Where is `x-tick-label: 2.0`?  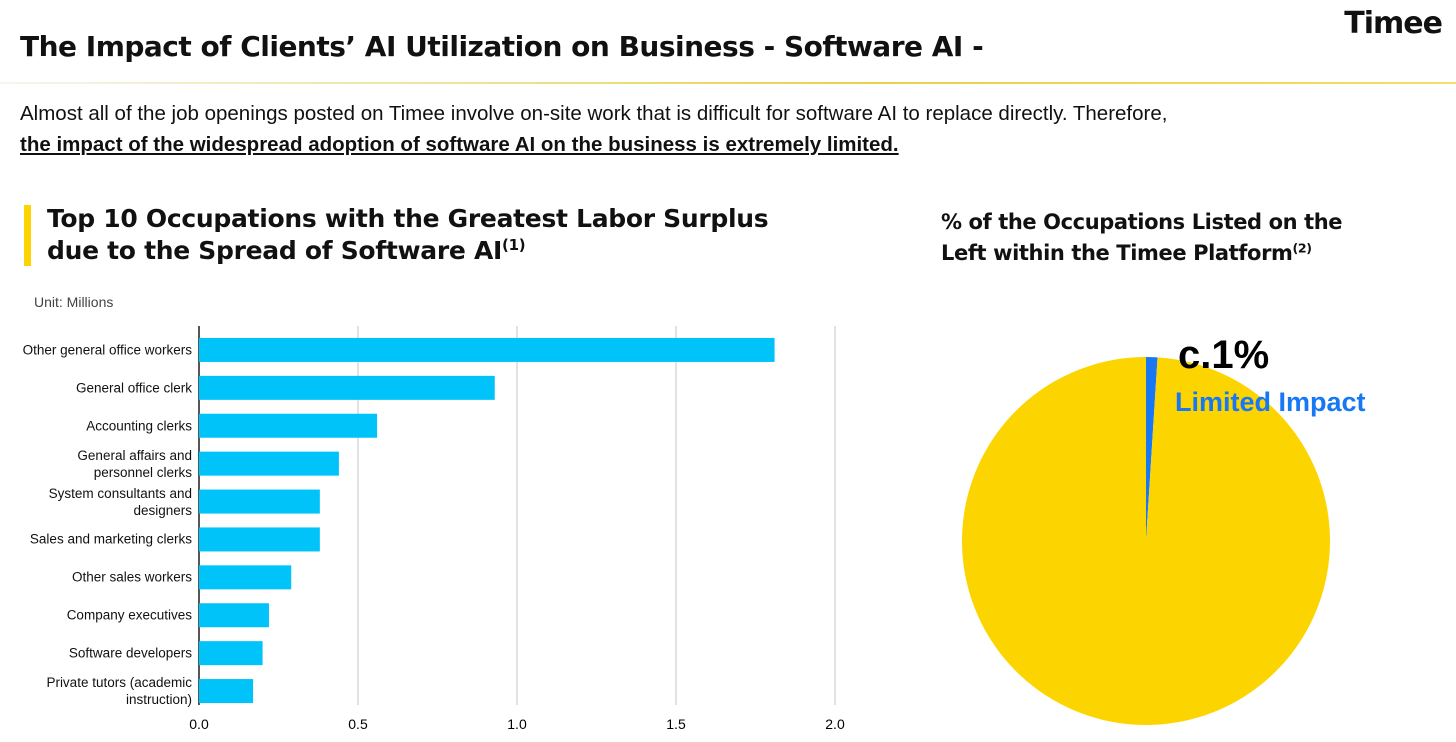
x-tick-label: 2.0 is located at coordinates (835, 724).